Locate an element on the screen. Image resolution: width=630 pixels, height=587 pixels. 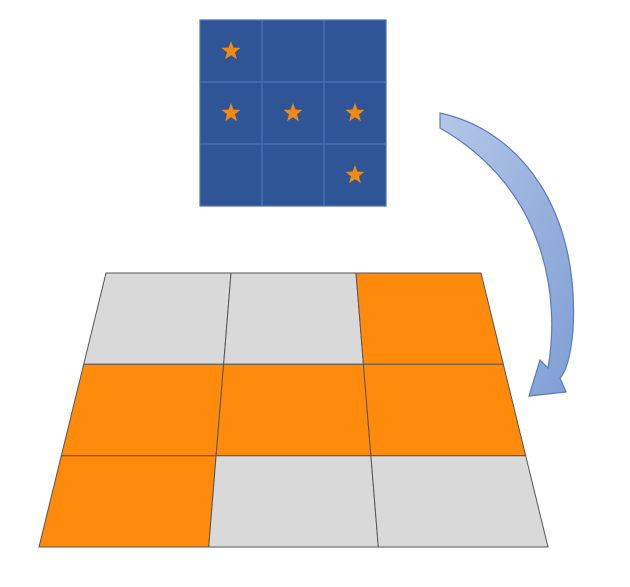
source-cell is located at coordinates (355, 175).